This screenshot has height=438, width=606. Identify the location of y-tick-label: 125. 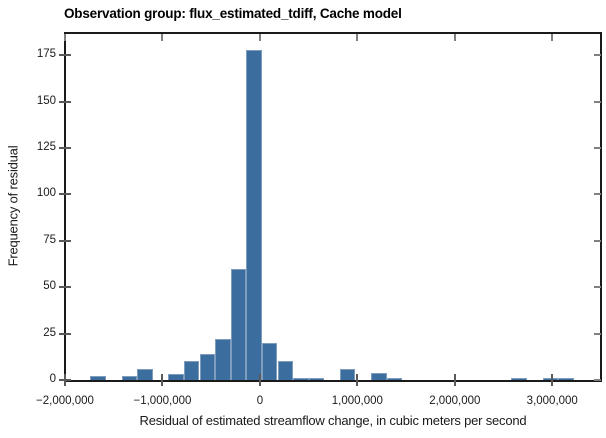
(46, 147).